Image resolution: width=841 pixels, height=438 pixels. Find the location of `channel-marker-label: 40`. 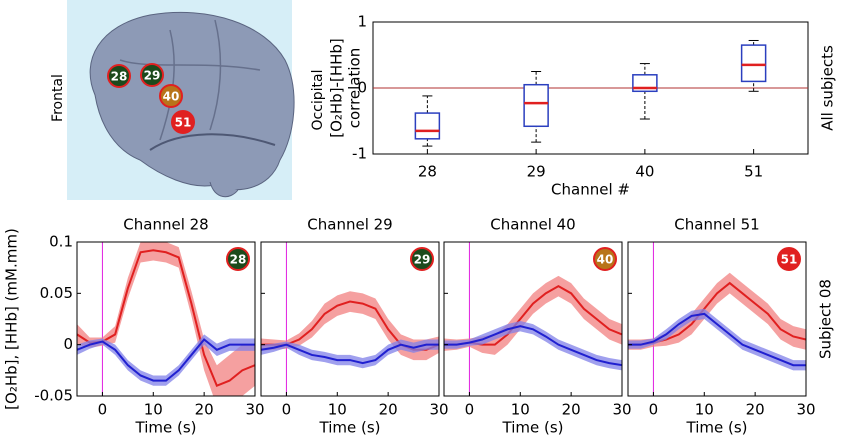

channel-marker-label: 40 is located at coordinates (171, 97).